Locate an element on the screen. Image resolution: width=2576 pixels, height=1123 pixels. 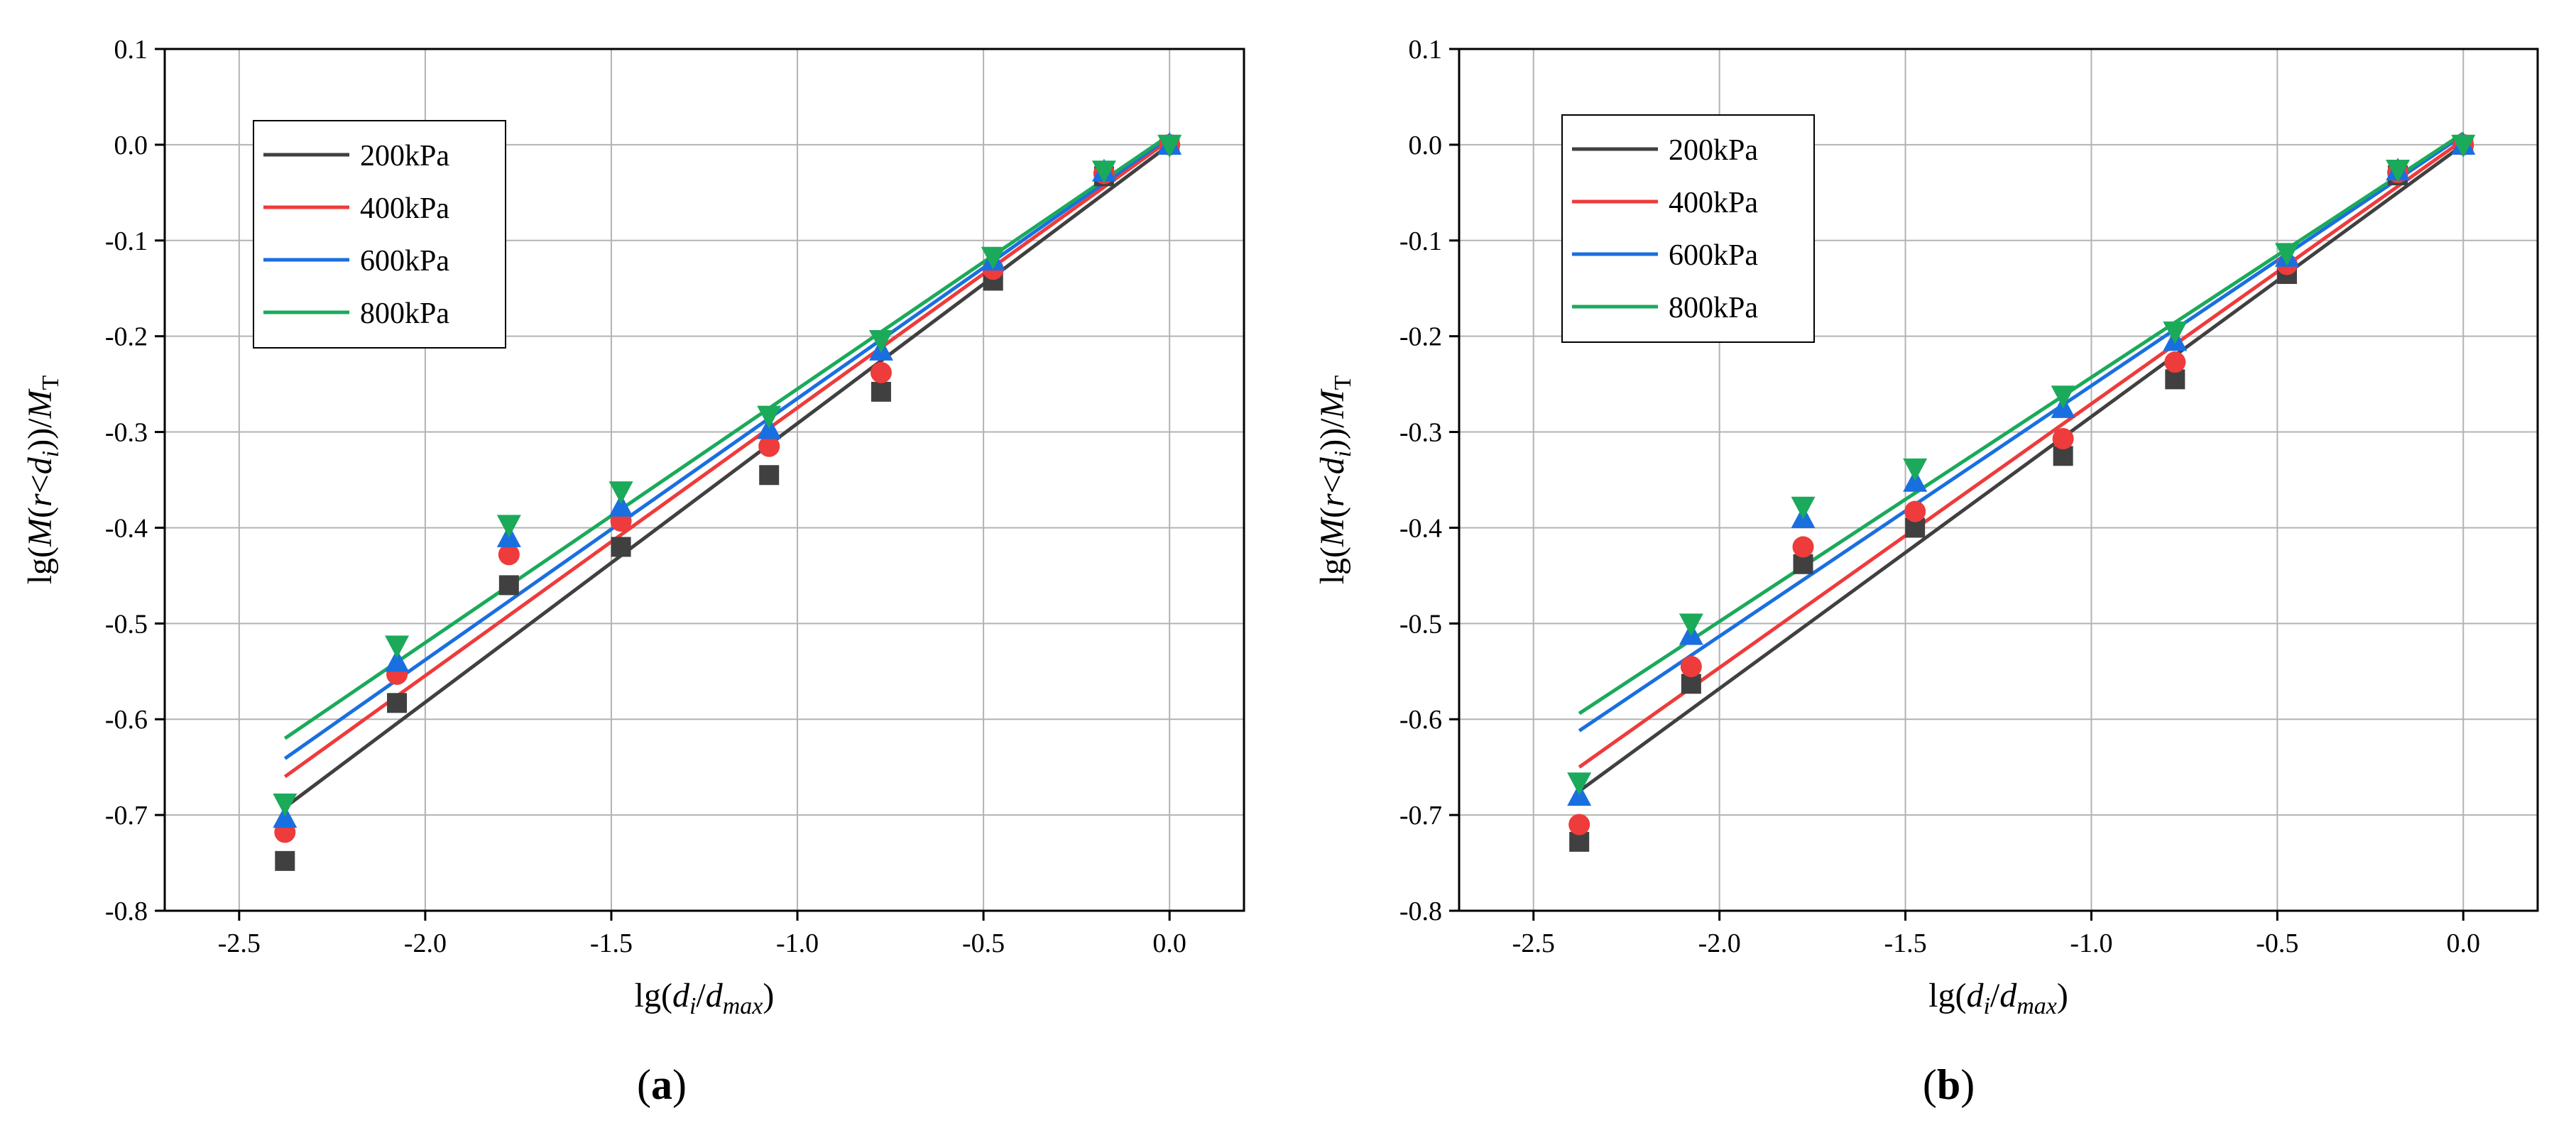
chart-a-x-tick-label: -2.5 is located at coordinates (239, 943).